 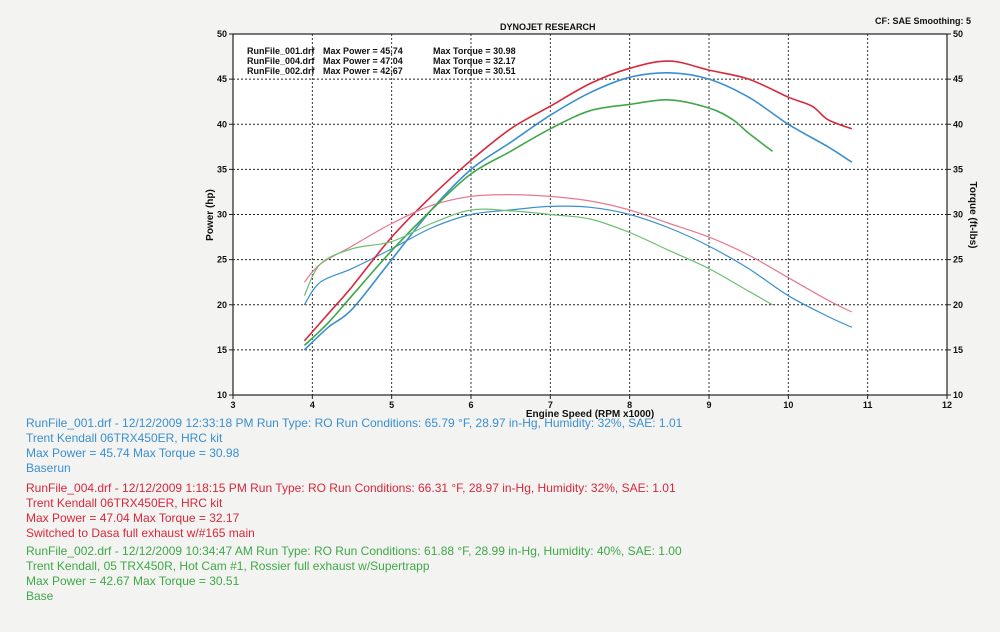 I want to click on legend-max-power: Max Power = 45.74, so click(x=363, y=51).